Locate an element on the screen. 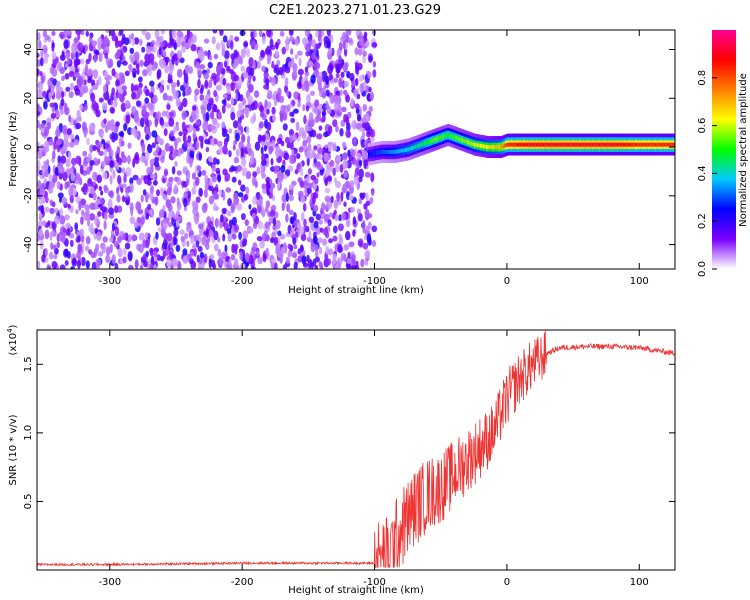  colorbar-label: Normalized spectral amplitude is located at coordinates (743, 150).